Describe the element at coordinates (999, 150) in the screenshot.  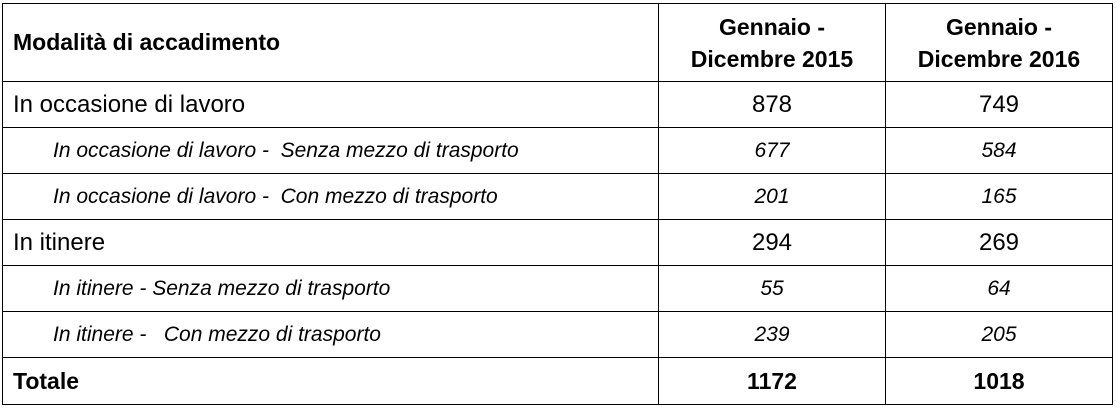
I see `value-2016: 584` at that location.